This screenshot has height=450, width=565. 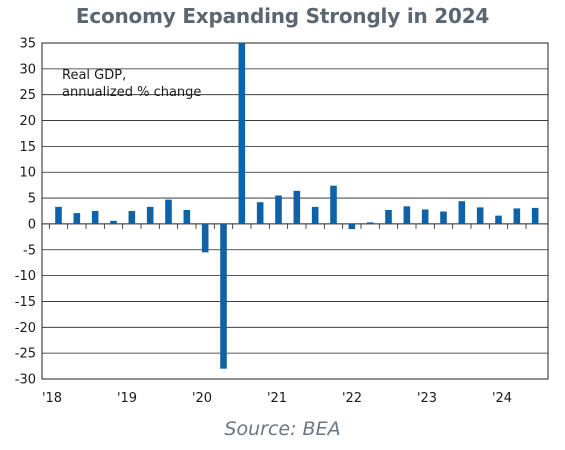 What do you see at coordinates (205, 238) in the screenshot?
I see `bar-2020Q1` at bounding box center [205, 238].